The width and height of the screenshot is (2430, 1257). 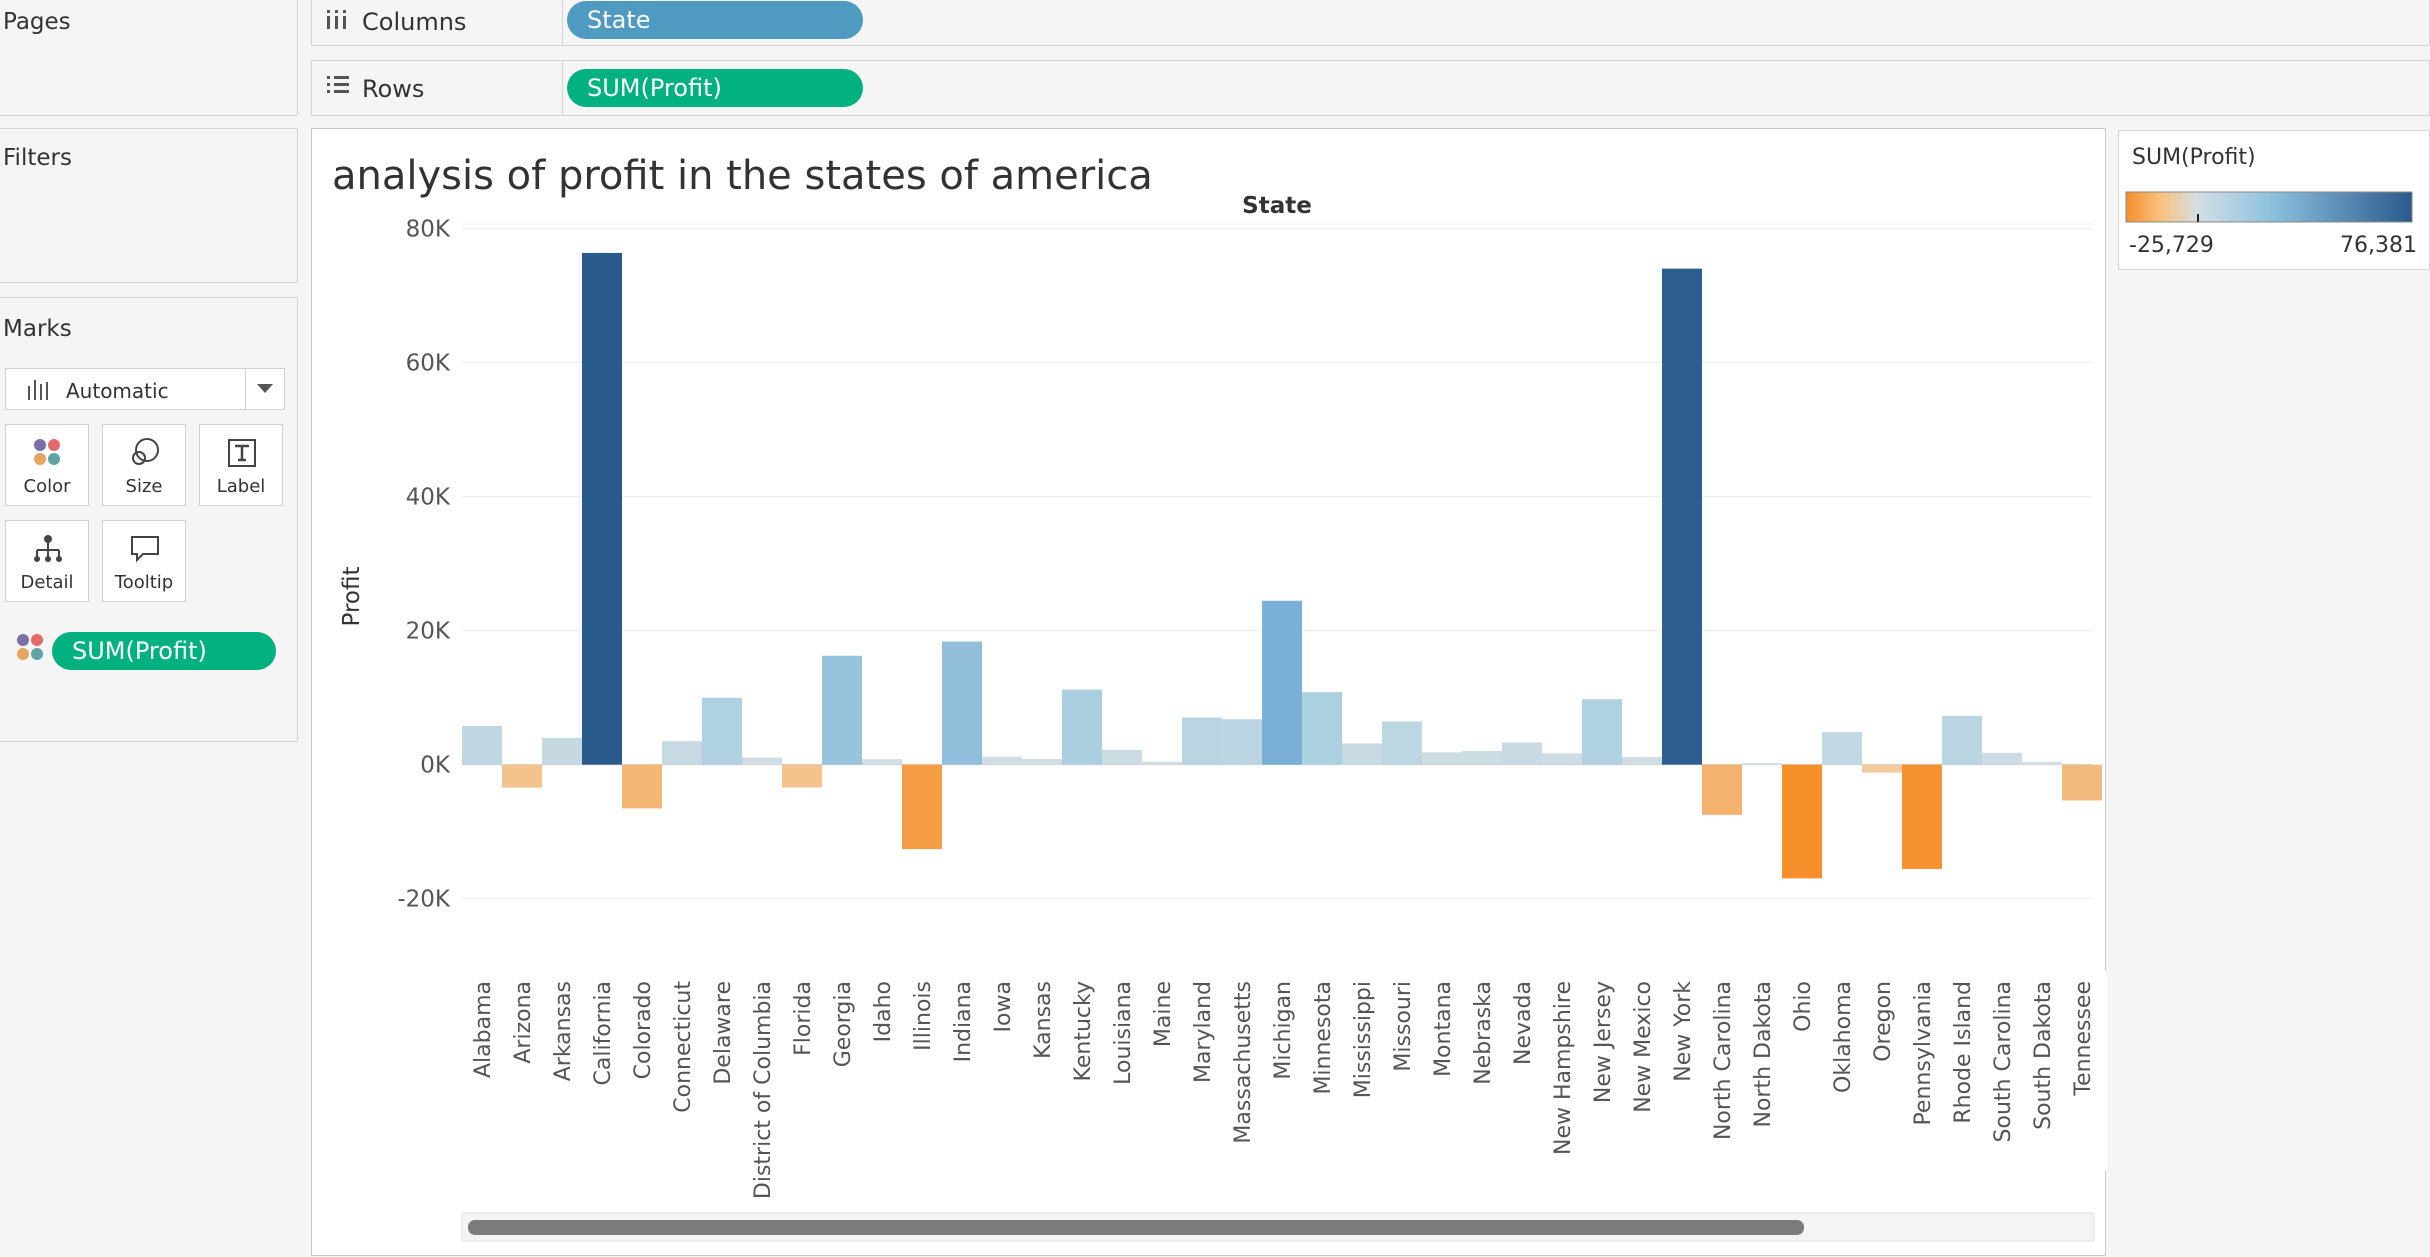 I want to click on x-tick-label: District of Columbia, so click(x=763, y=1090).